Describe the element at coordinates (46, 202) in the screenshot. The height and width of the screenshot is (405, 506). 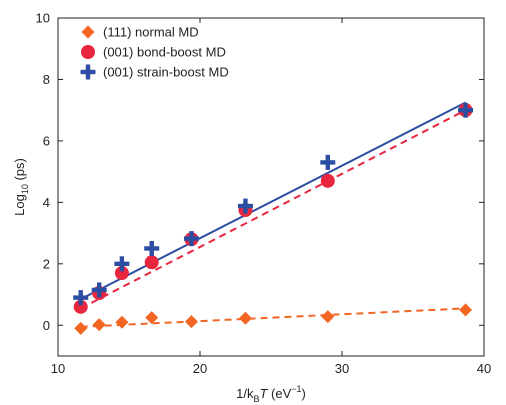
I see `y-tick-label: 4` at that location.